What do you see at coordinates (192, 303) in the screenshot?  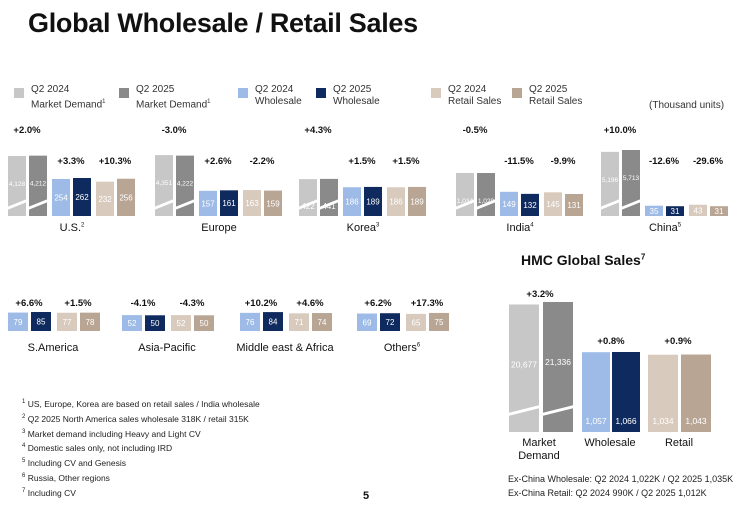 I see `change-percent: -4.3%` at bounding box center [192, 303].